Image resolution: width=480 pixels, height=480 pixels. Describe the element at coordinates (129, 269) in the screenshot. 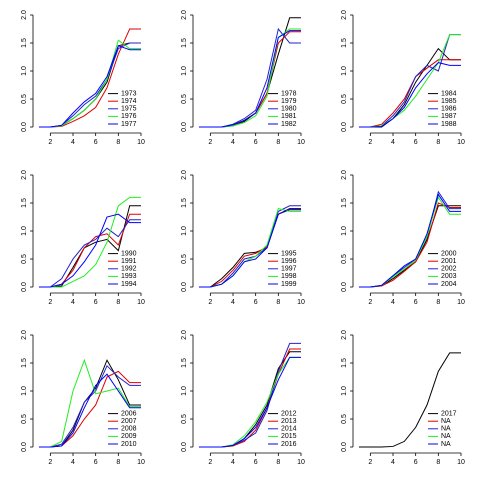

I see `legend-label: 1992` at that location.